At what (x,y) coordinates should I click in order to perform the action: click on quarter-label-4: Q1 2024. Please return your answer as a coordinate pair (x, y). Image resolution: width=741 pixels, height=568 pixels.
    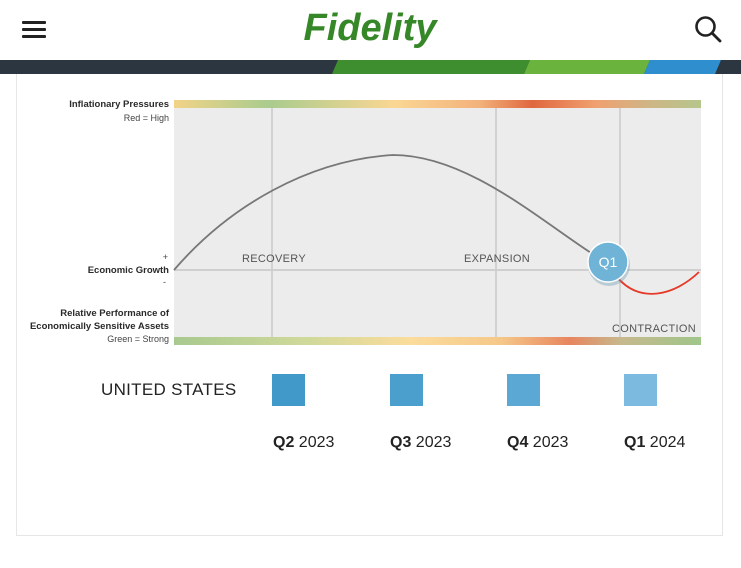
    Looking at the image, I should click on (654, 443).